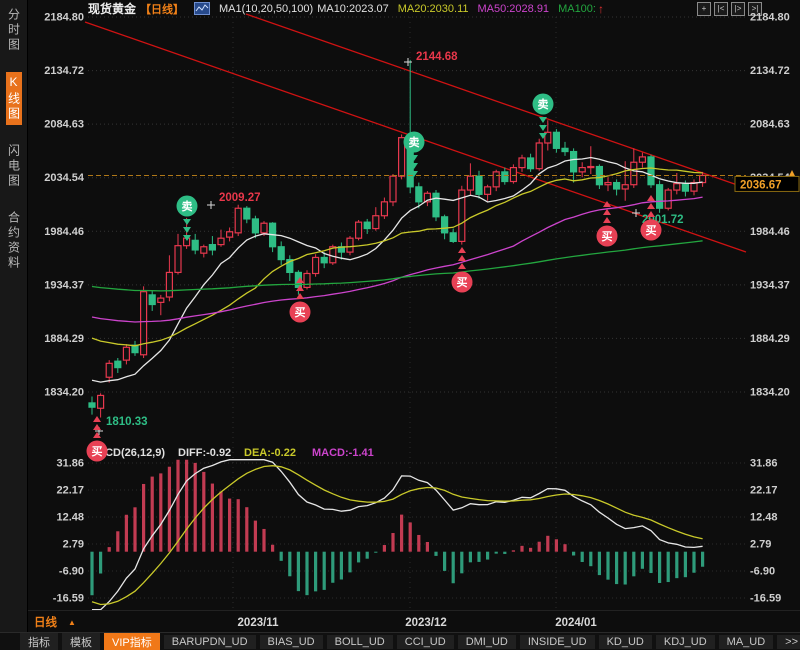 The width and height of the screenshot is (800, 650). Describe the element at coordinates (13, 166) in the screenshot. I see `sidebar-tab-2: 闪电图` at that location.